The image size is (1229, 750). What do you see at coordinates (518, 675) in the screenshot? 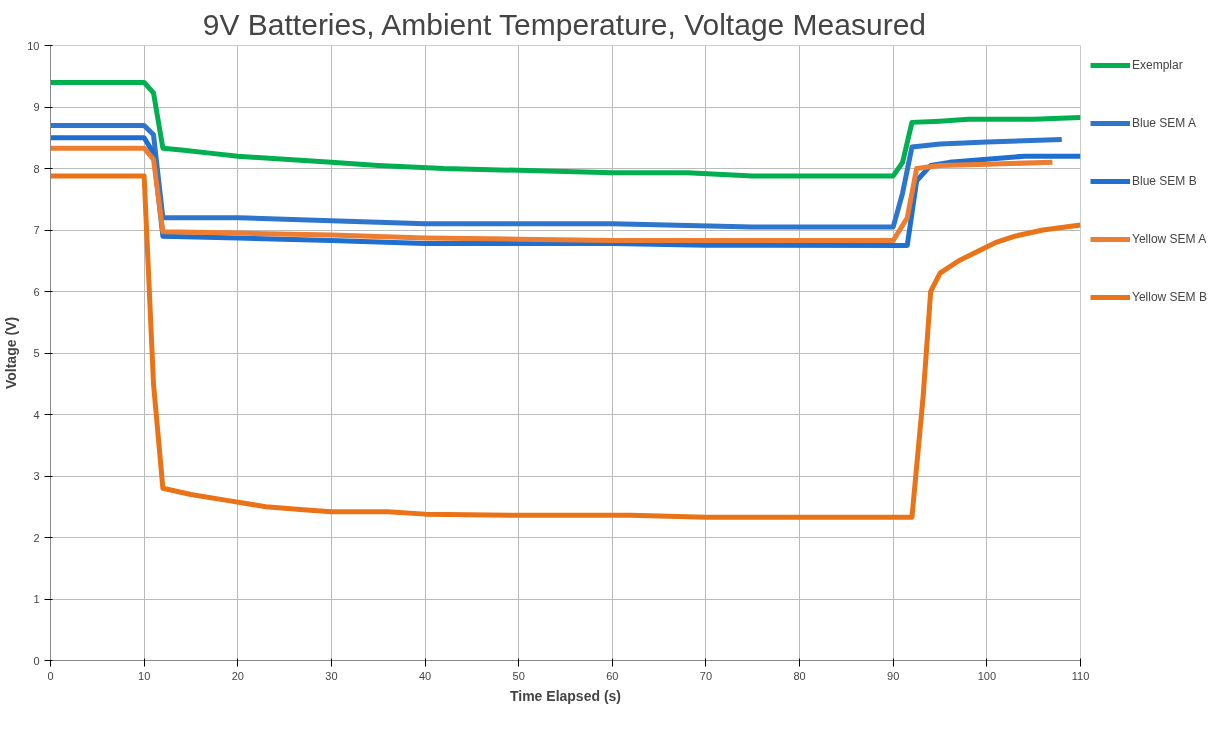
I see `x-tick-label: 50` at bounding box center [518, 675].